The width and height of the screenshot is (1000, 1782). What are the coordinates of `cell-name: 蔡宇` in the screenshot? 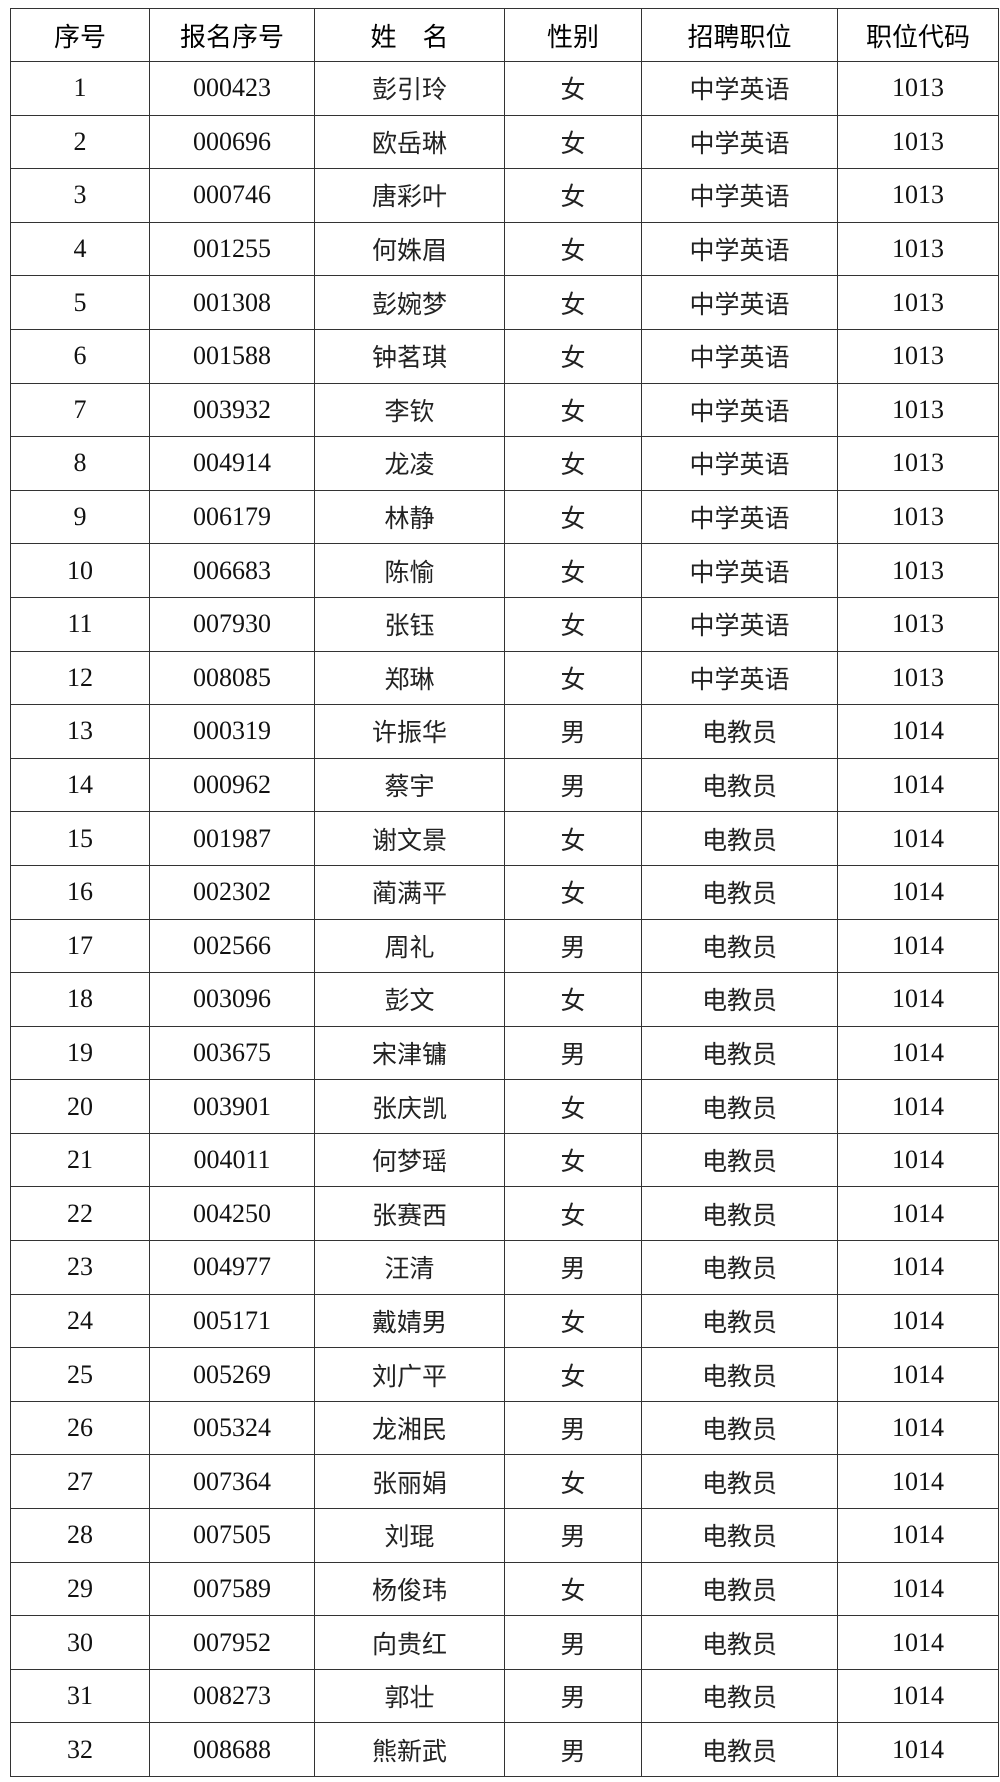 It's located at (409, 785).